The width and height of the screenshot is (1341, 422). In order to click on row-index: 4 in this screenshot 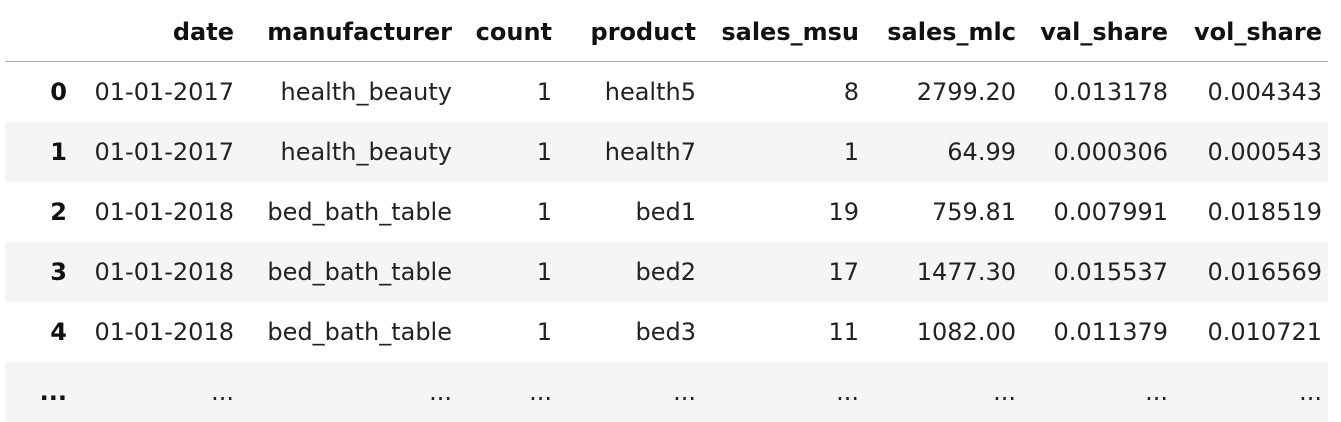, I will do `click(58, 331)`.